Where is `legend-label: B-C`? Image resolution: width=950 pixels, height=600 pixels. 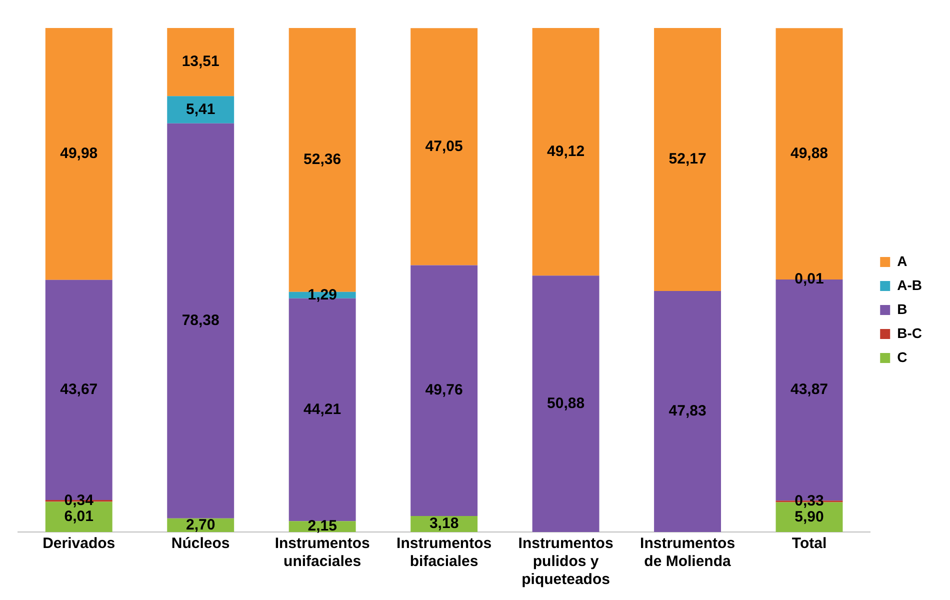 legend-label: B-C is located at coordinates (909, 332).